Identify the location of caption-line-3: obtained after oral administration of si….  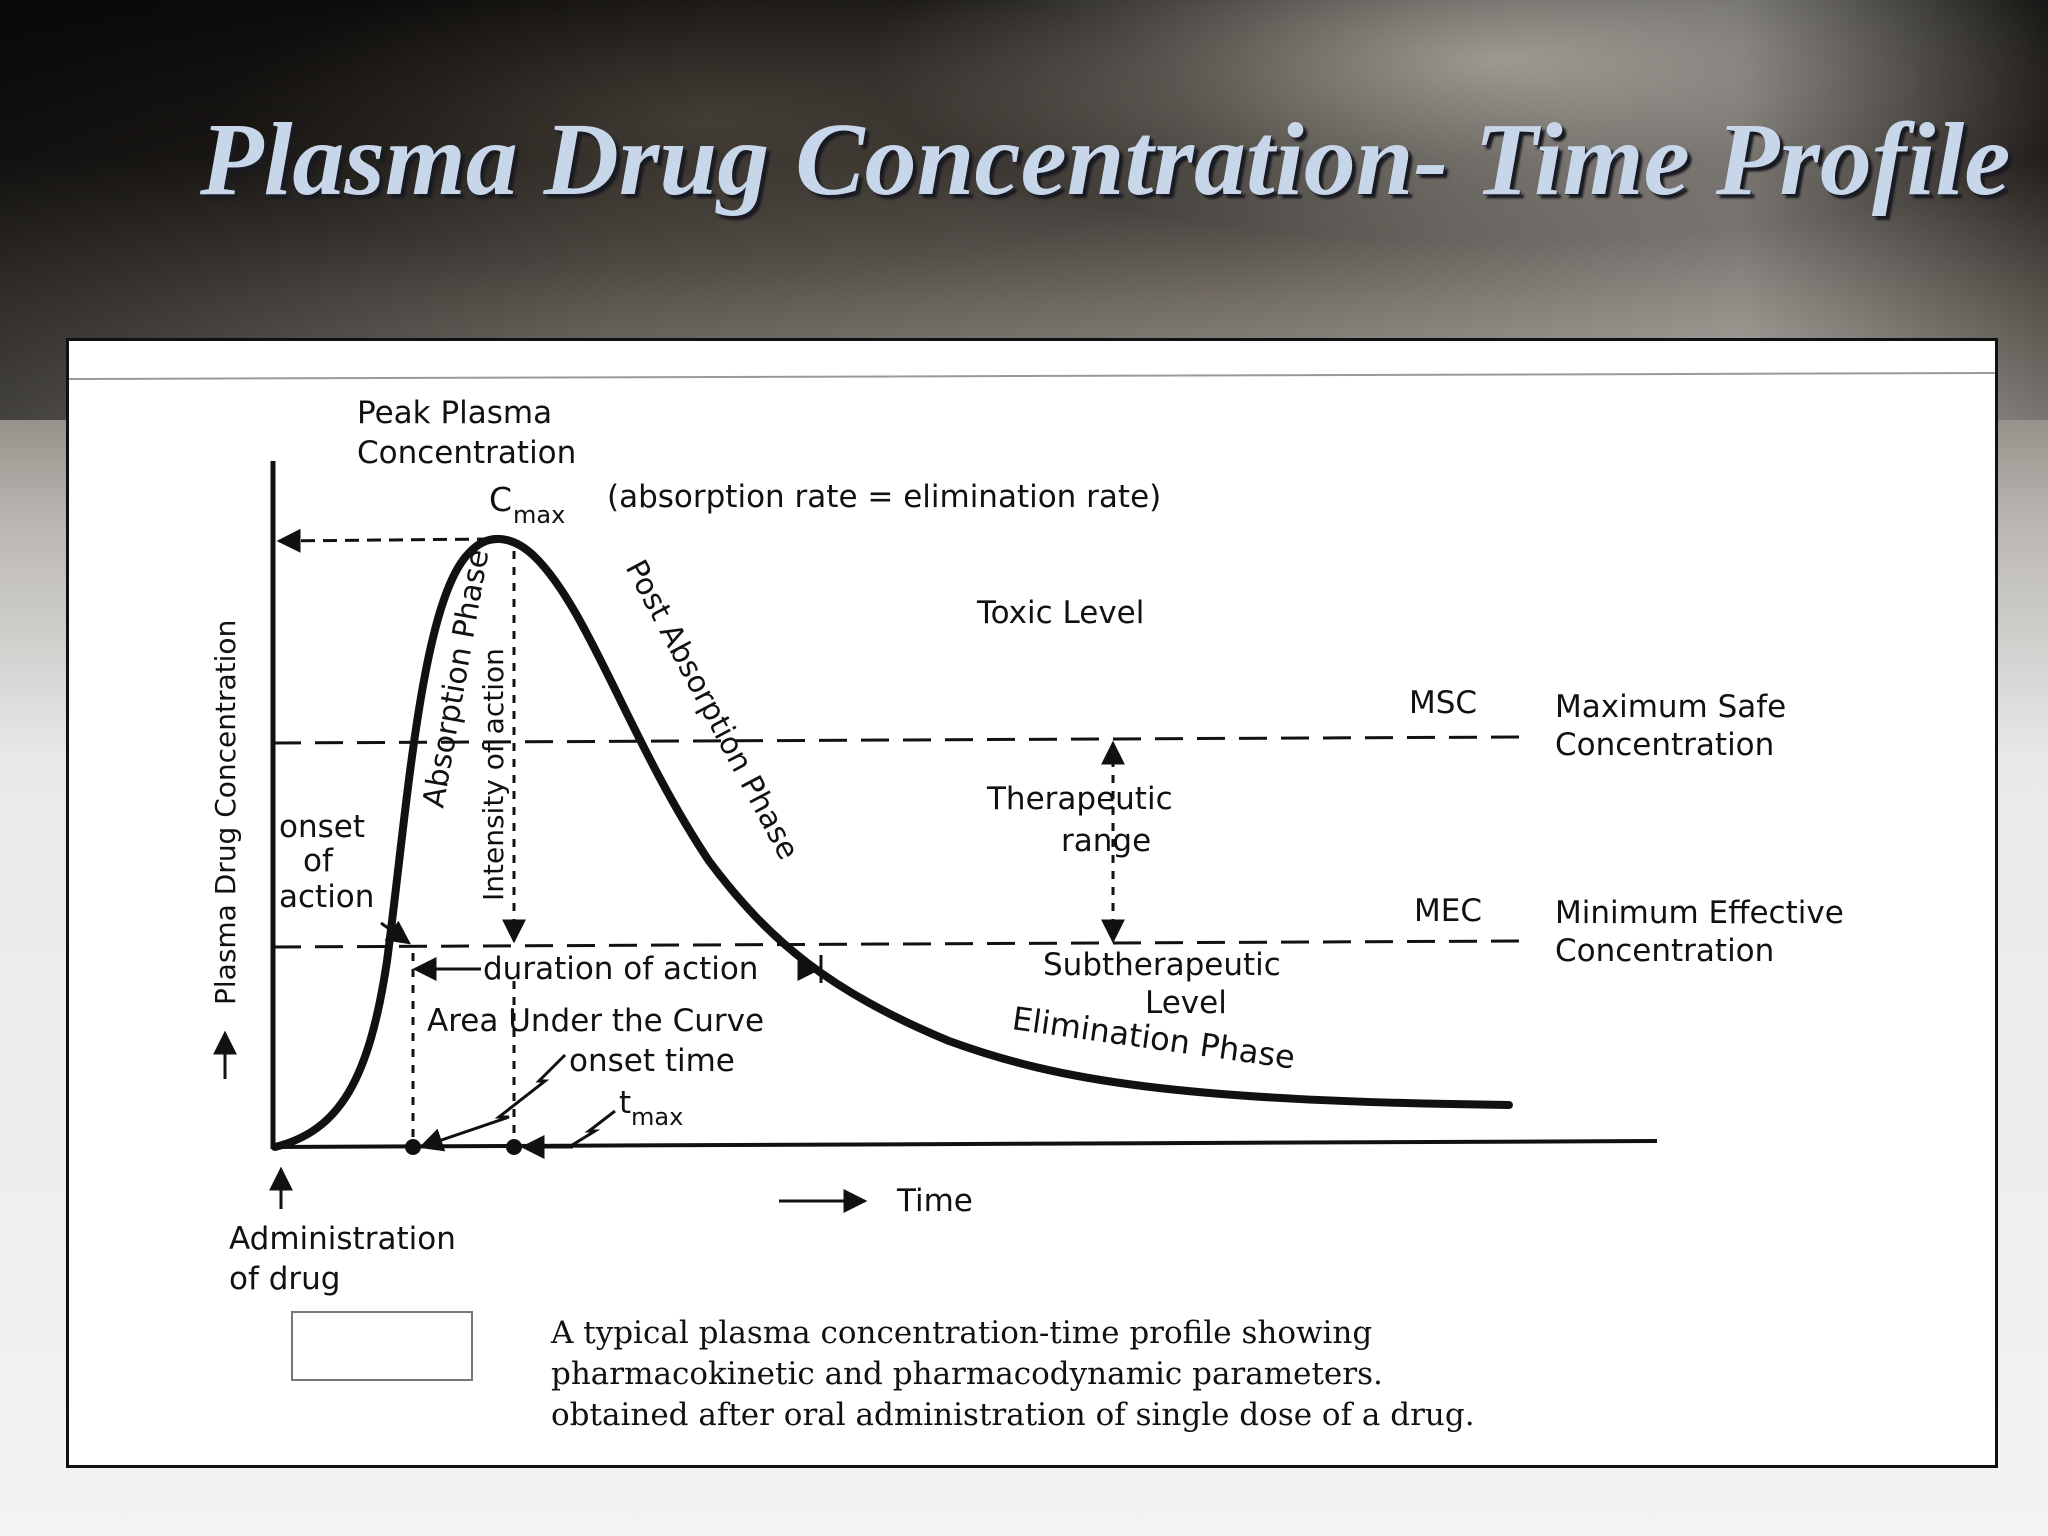
(1013, 1415).